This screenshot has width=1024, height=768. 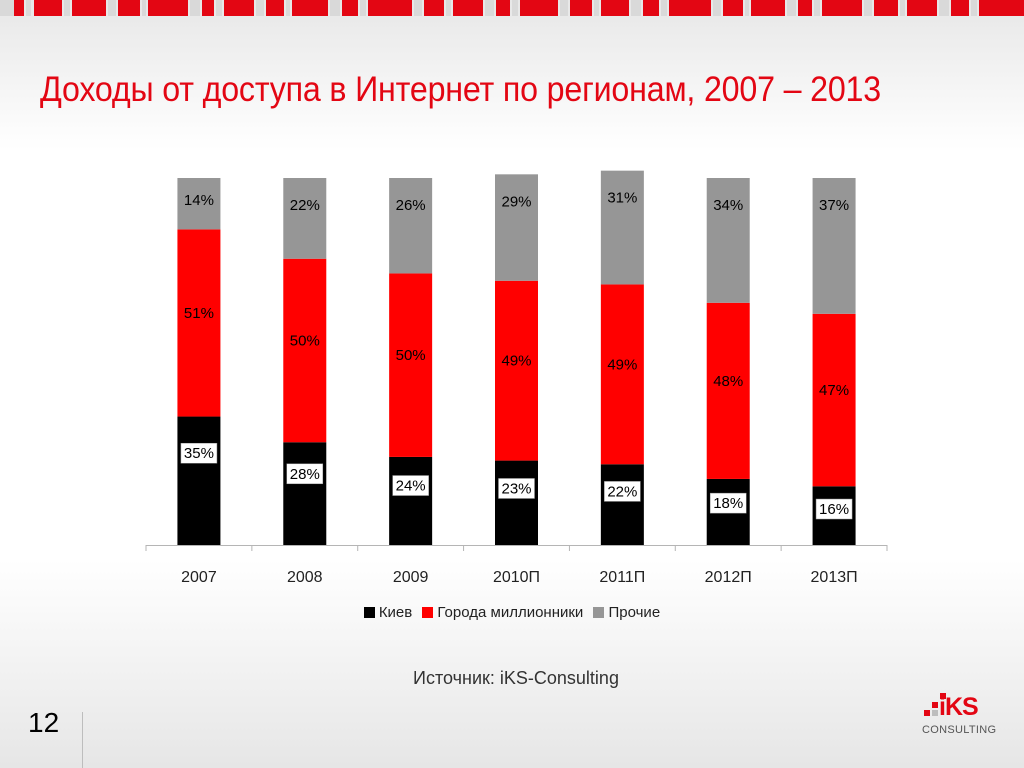 I want to click on legend-swatch-kiev, so click(x=369, y=612).